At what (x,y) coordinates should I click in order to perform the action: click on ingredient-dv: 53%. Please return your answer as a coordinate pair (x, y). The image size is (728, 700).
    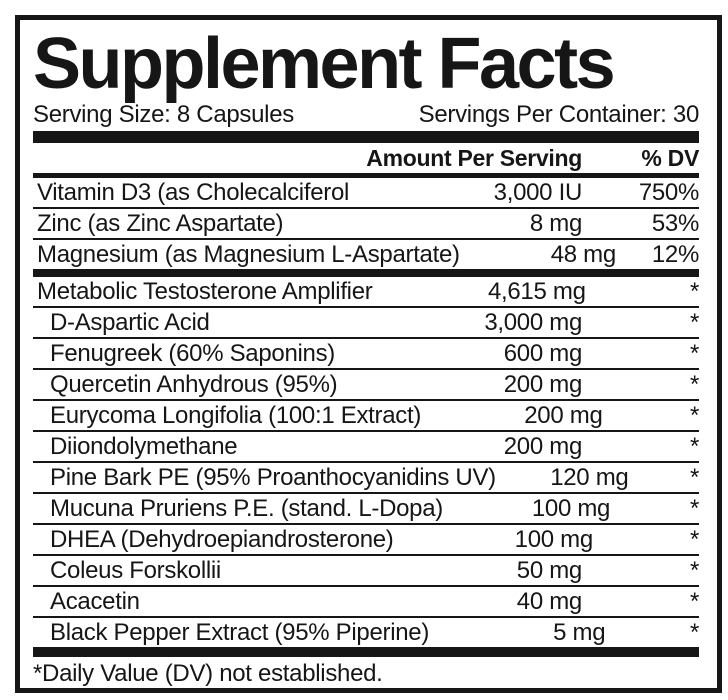
    Looking at the image, I should click on (675, 223).